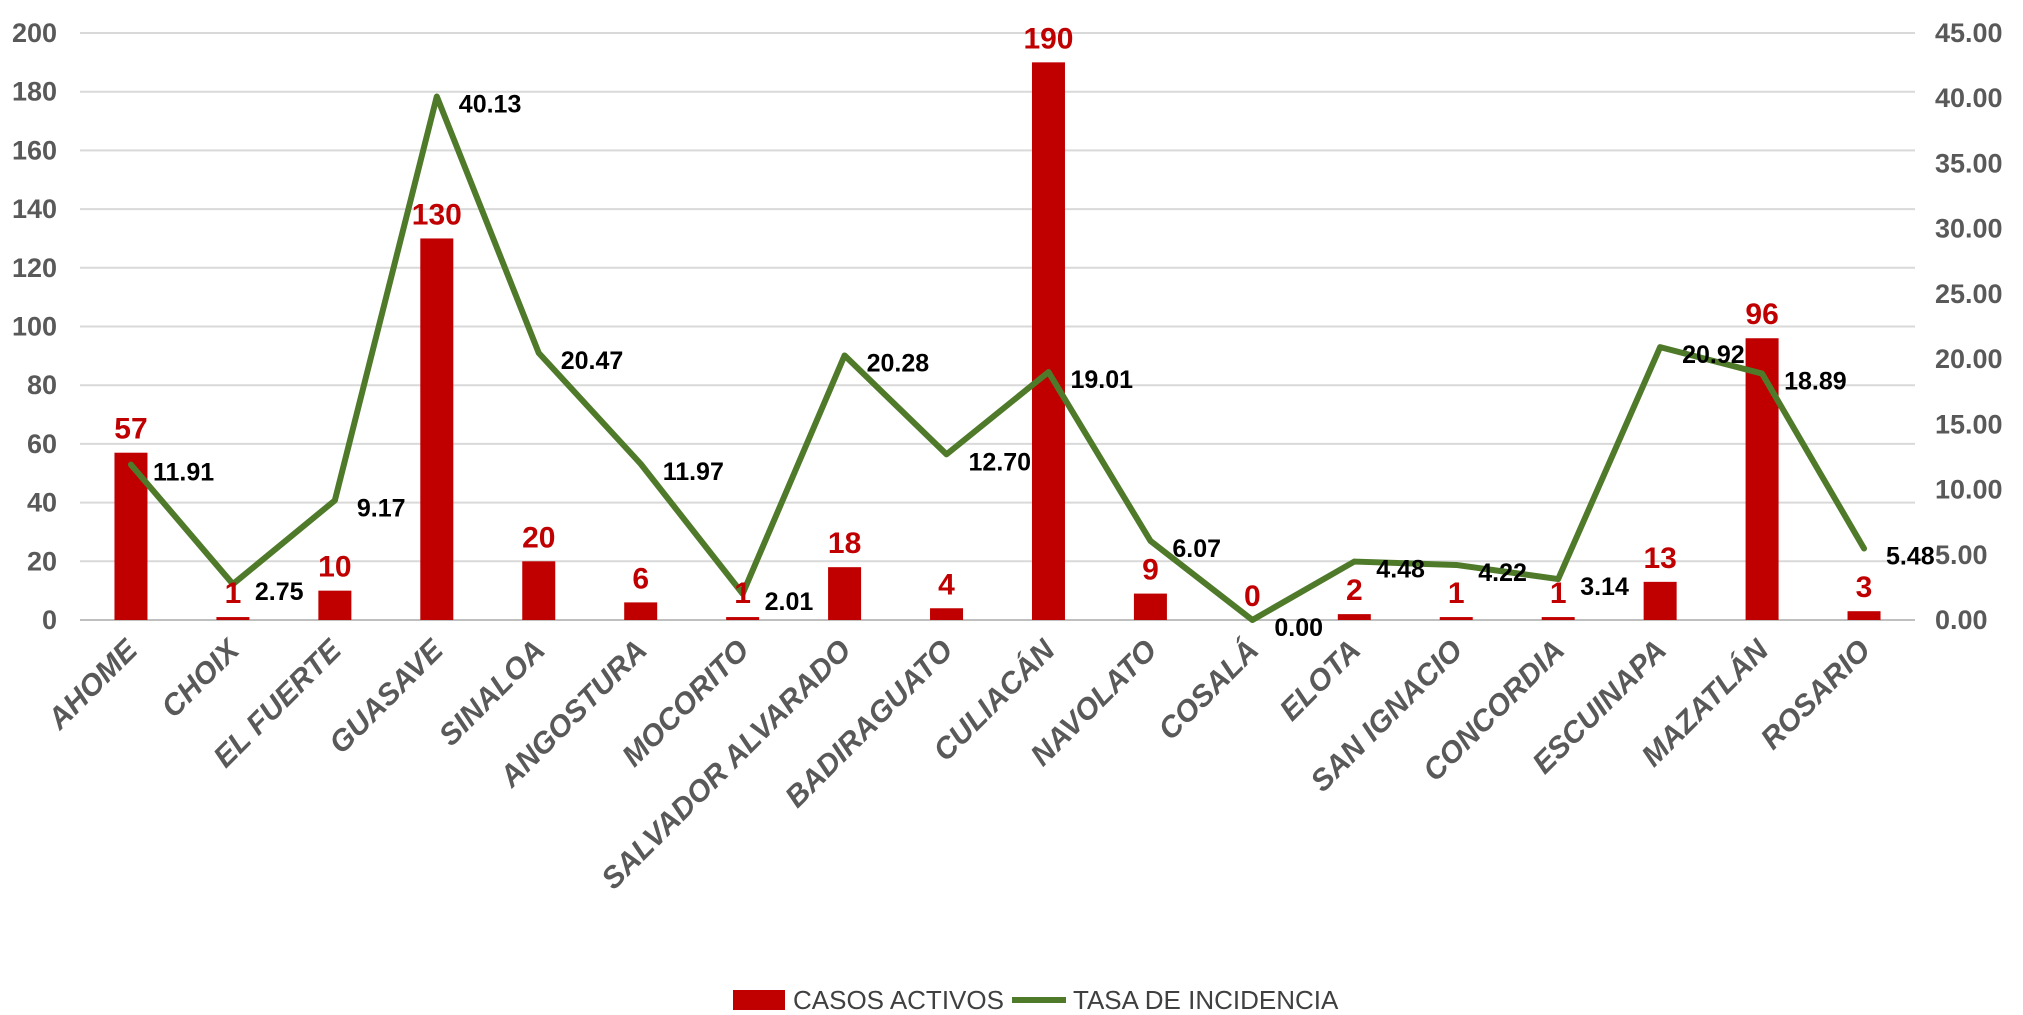  I want to click on line-data-label: 4.48, so click(1400, 570).